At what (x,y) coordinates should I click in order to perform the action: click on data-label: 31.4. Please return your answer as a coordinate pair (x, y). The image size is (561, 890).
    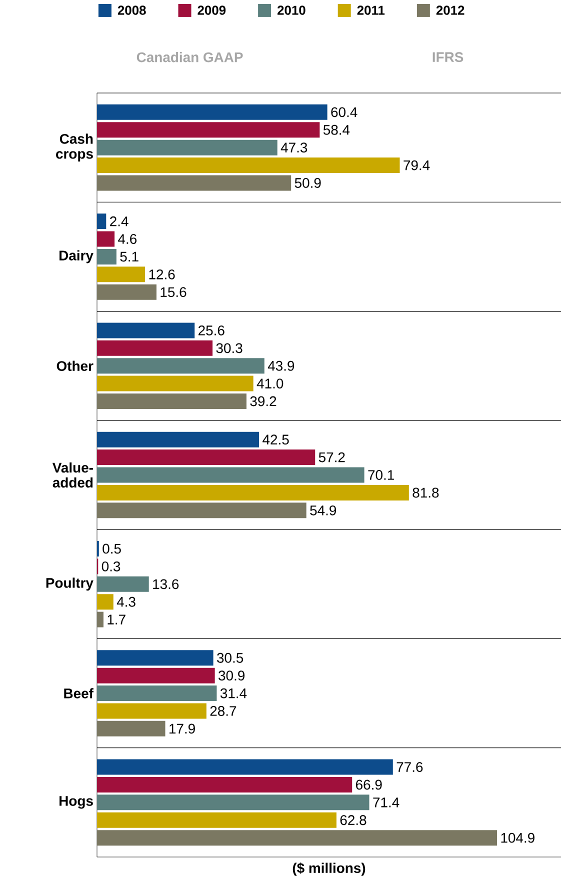
    Looking at the image, I should click on (233, 693).